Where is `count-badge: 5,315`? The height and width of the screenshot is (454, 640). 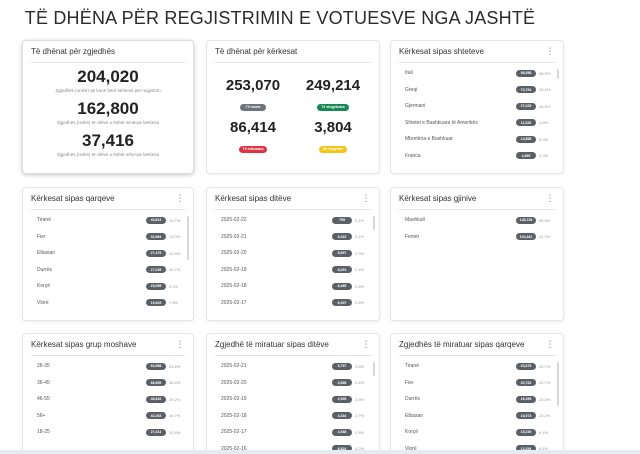
count-badge: 5,315 is located at coordinates (342, 237).